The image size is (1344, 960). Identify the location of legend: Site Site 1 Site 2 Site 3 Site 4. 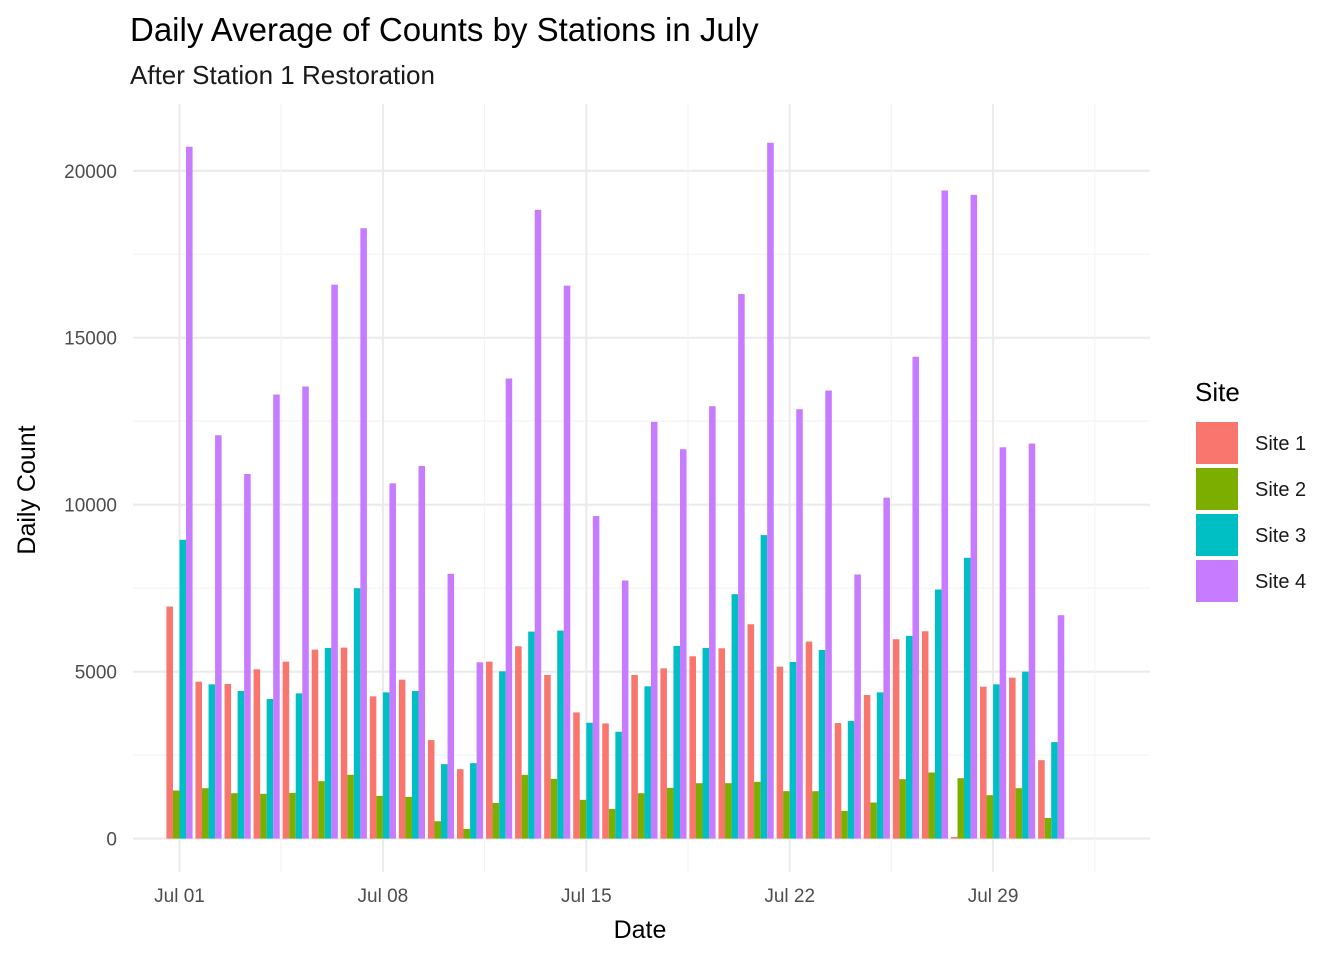
(1250, 489).